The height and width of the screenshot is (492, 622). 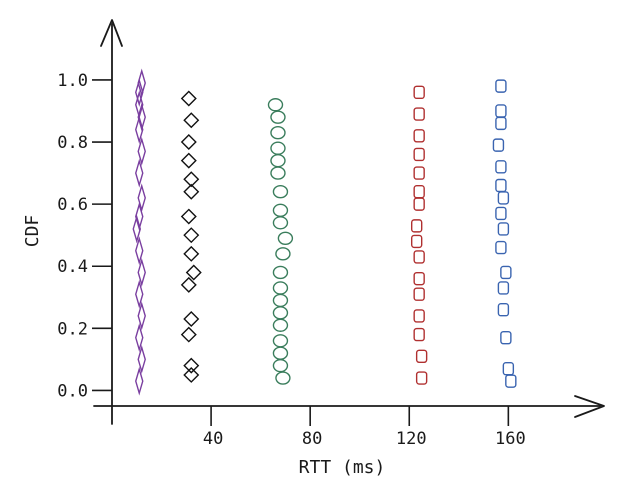 I want to click on x-tick-label: 160, so click(x=510, y=439).